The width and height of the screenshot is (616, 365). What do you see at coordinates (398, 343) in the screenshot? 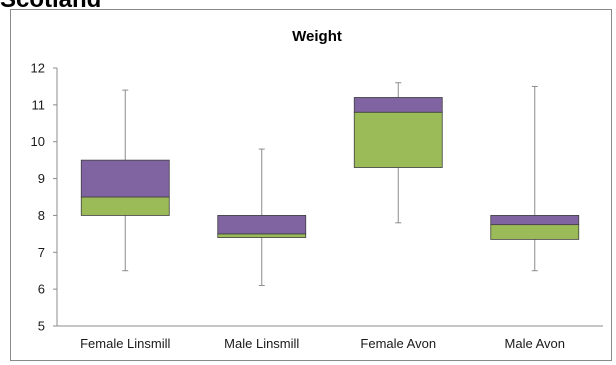
I see `category-label: Female Avon` at bounding box center [398, 343].